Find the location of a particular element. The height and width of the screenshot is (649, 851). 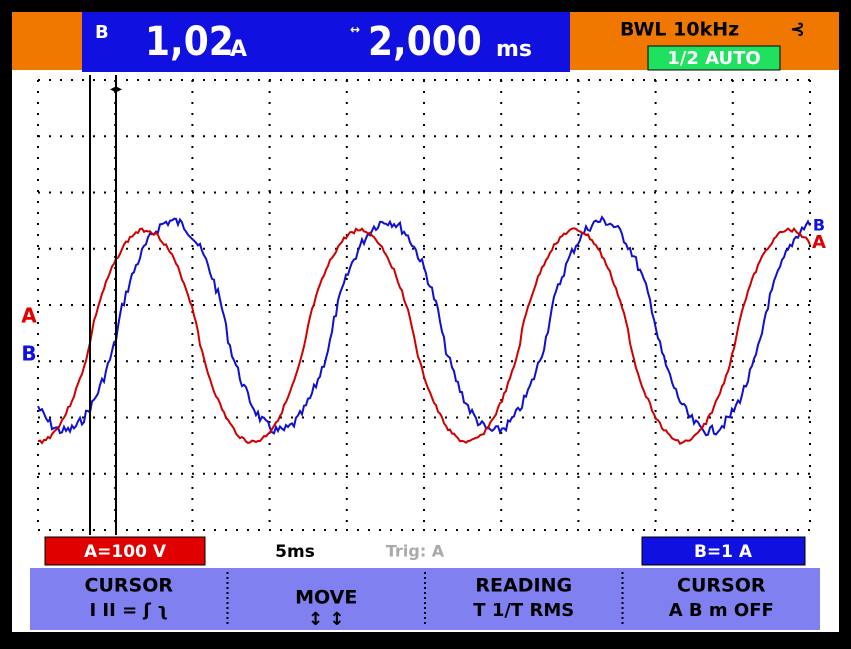

marker-b-end: B is located at coordinates (819, 225).